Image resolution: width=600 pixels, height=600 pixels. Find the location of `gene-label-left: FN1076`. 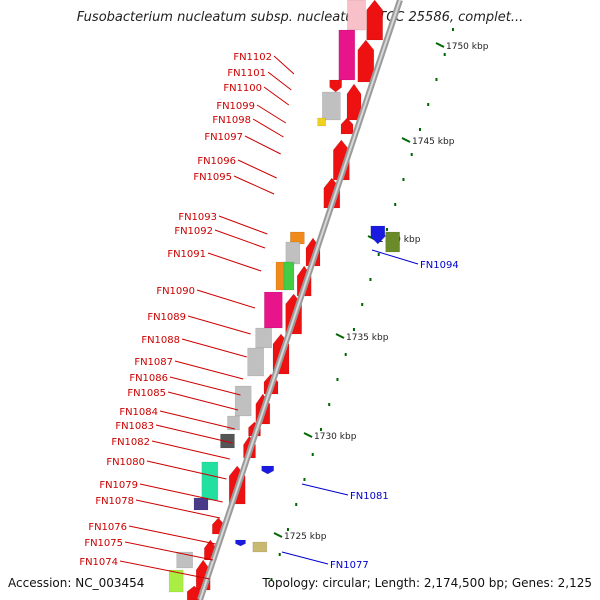

gene-label-left: FN1076 is located at coordinates (107, 527).